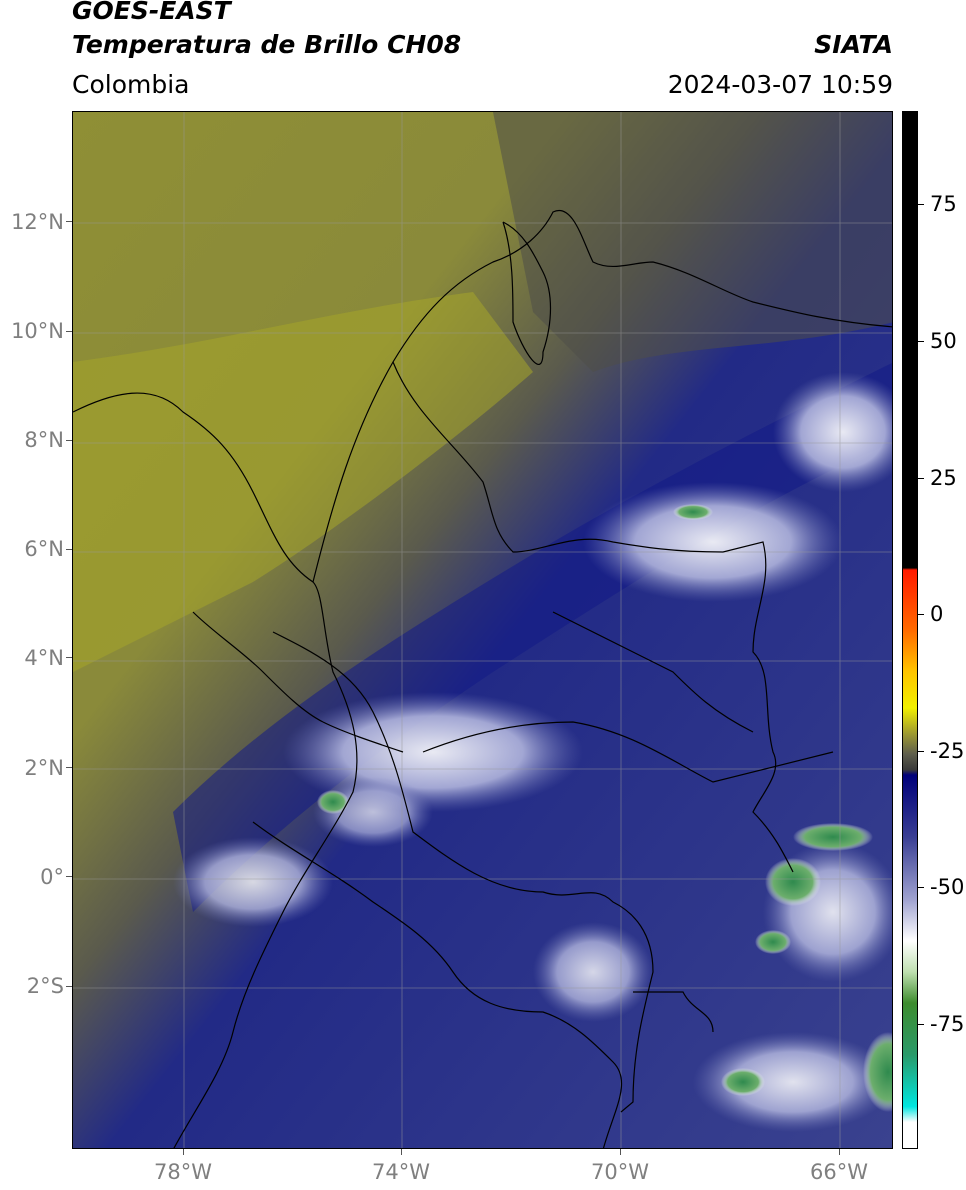 Image resolution: width=966 pixels, height=1190 pixels. Describe the element at coordinates (947, 1024) in the screenshot. I see `colorbar-tick-label: -75` at that location.